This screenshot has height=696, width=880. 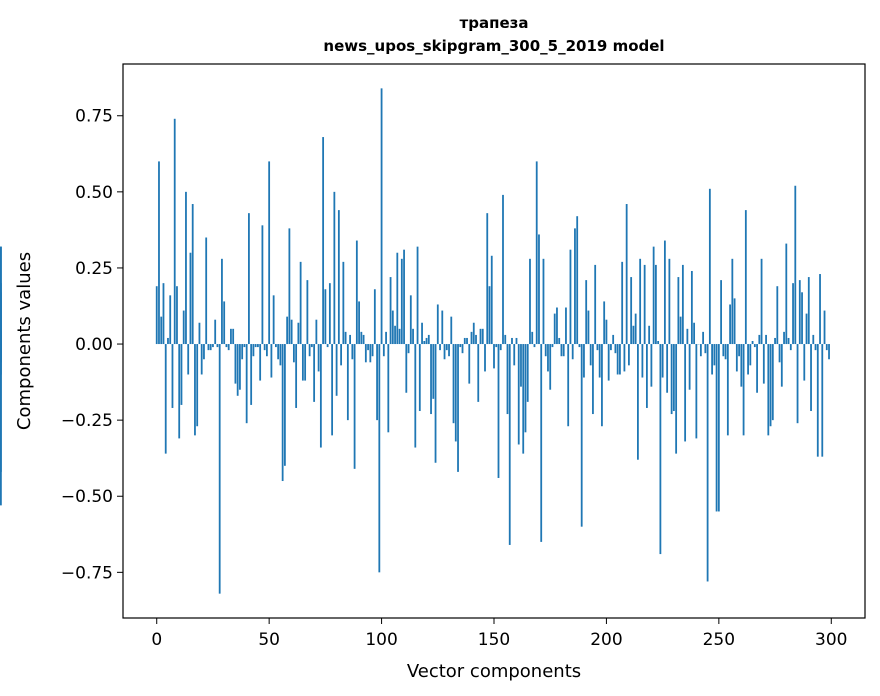 I want to click on y-tick-label: 0.25, so click(x=94, y=269).